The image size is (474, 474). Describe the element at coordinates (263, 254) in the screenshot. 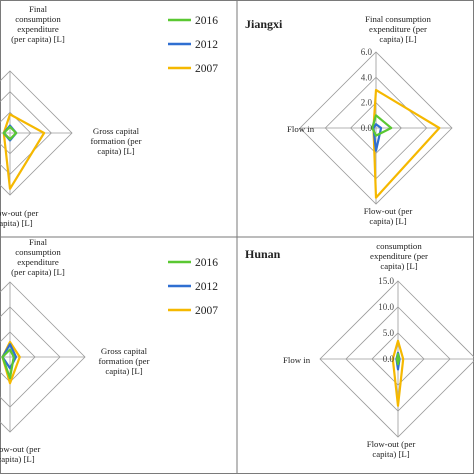

I see `panel-title: Hunan` at that location.